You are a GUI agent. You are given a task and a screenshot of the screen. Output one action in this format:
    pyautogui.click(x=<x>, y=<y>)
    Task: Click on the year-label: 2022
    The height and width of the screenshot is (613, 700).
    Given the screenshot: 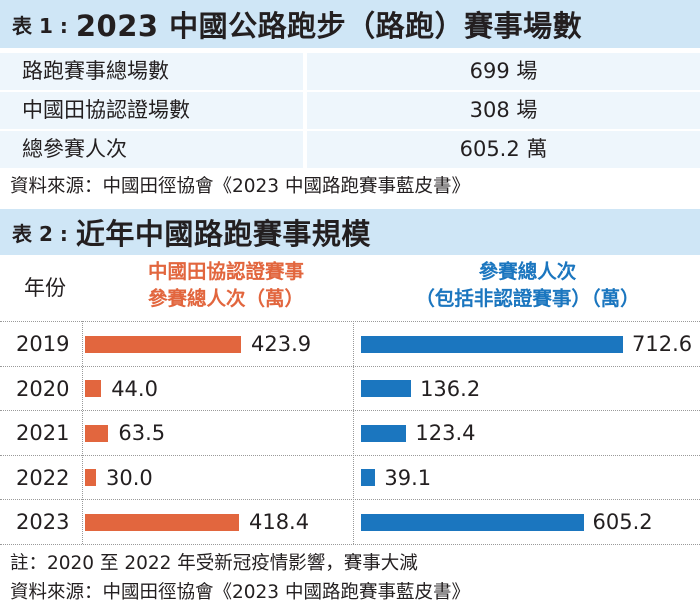 What is the action you would take?
    pyautogui.click(x=43, y=477)
    